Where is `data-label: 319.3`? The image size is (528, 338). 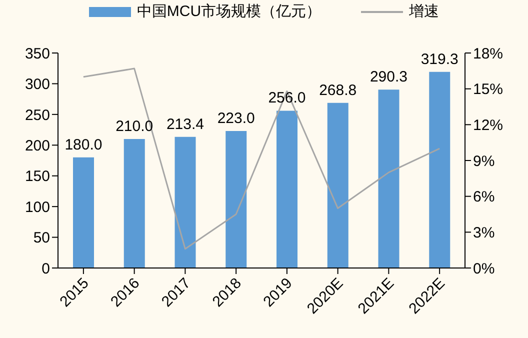 data-label: 319.3 is located at coordinates (439, 59).